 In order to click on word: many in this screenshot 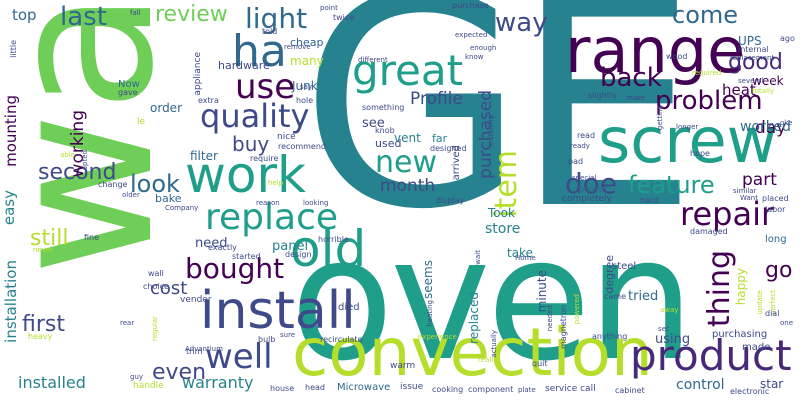, I will do `click(307, 61)`.